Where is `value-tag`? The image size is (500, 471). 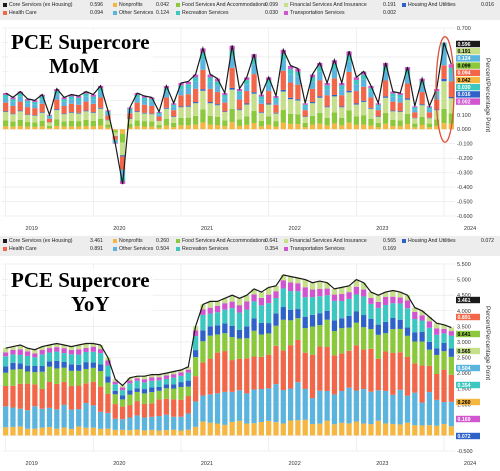 value-tag is located at coordinates (468, 101).